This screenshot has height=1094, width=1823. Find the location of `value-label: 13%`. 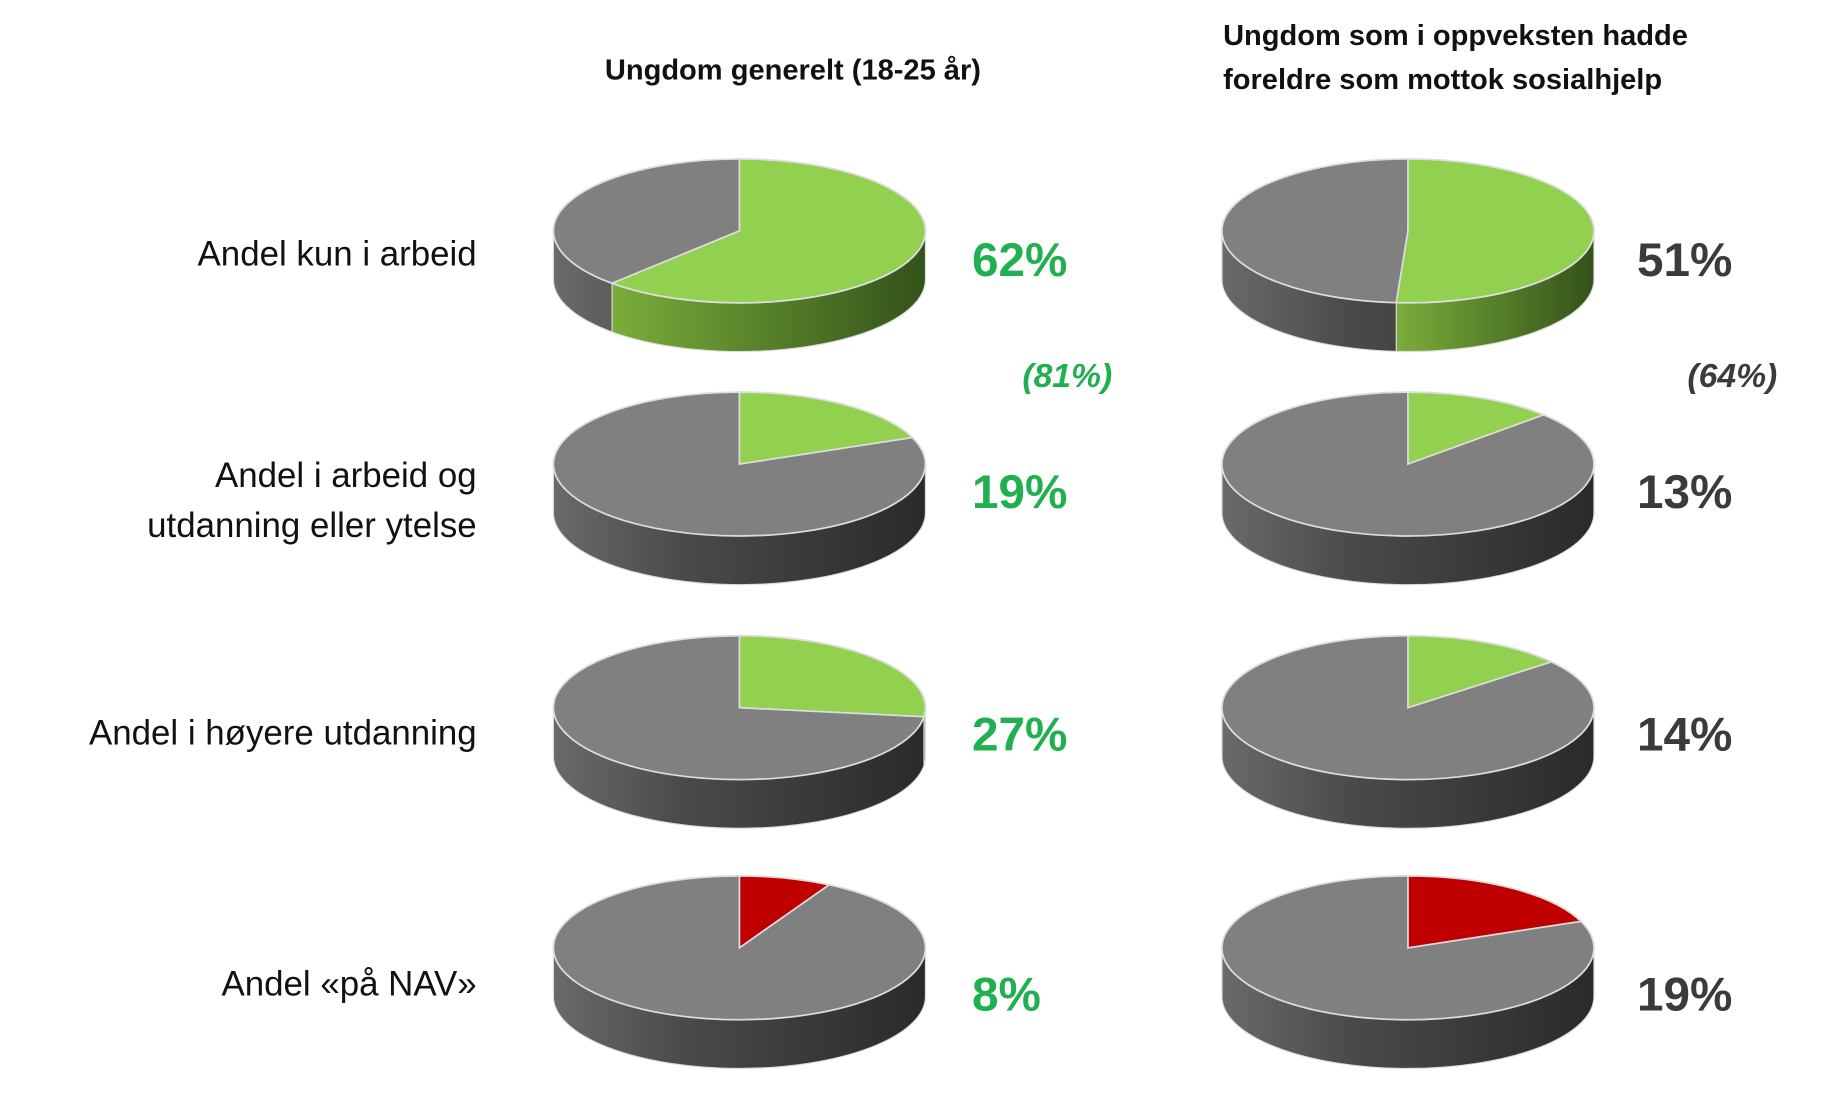

value-label: 13% is located at coordinates (1684, 492).